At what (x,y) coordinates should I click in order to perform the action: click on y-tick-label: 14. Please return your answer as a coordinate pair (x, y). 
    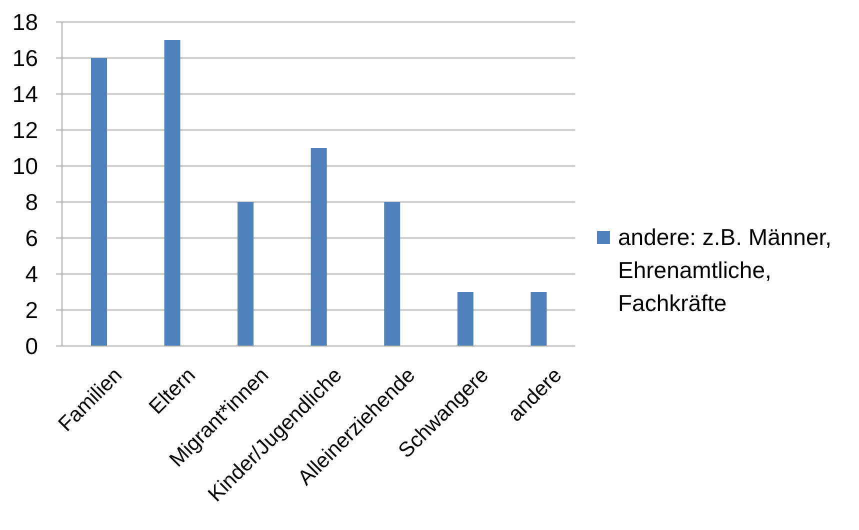
    Looking at the image, I should click on (25, 94).